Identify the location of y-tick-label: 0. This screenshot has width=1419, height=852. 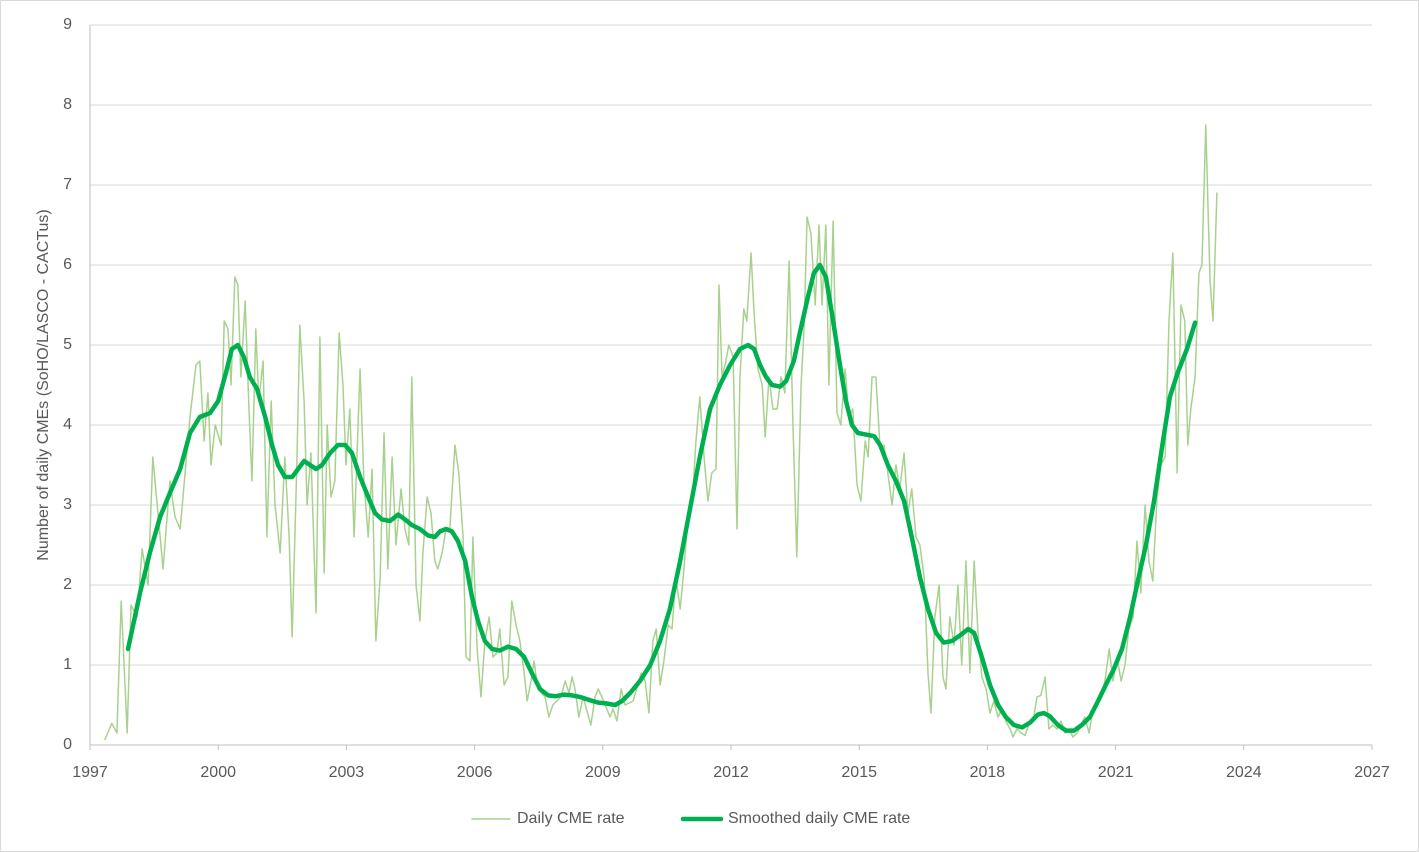
(67, 744).